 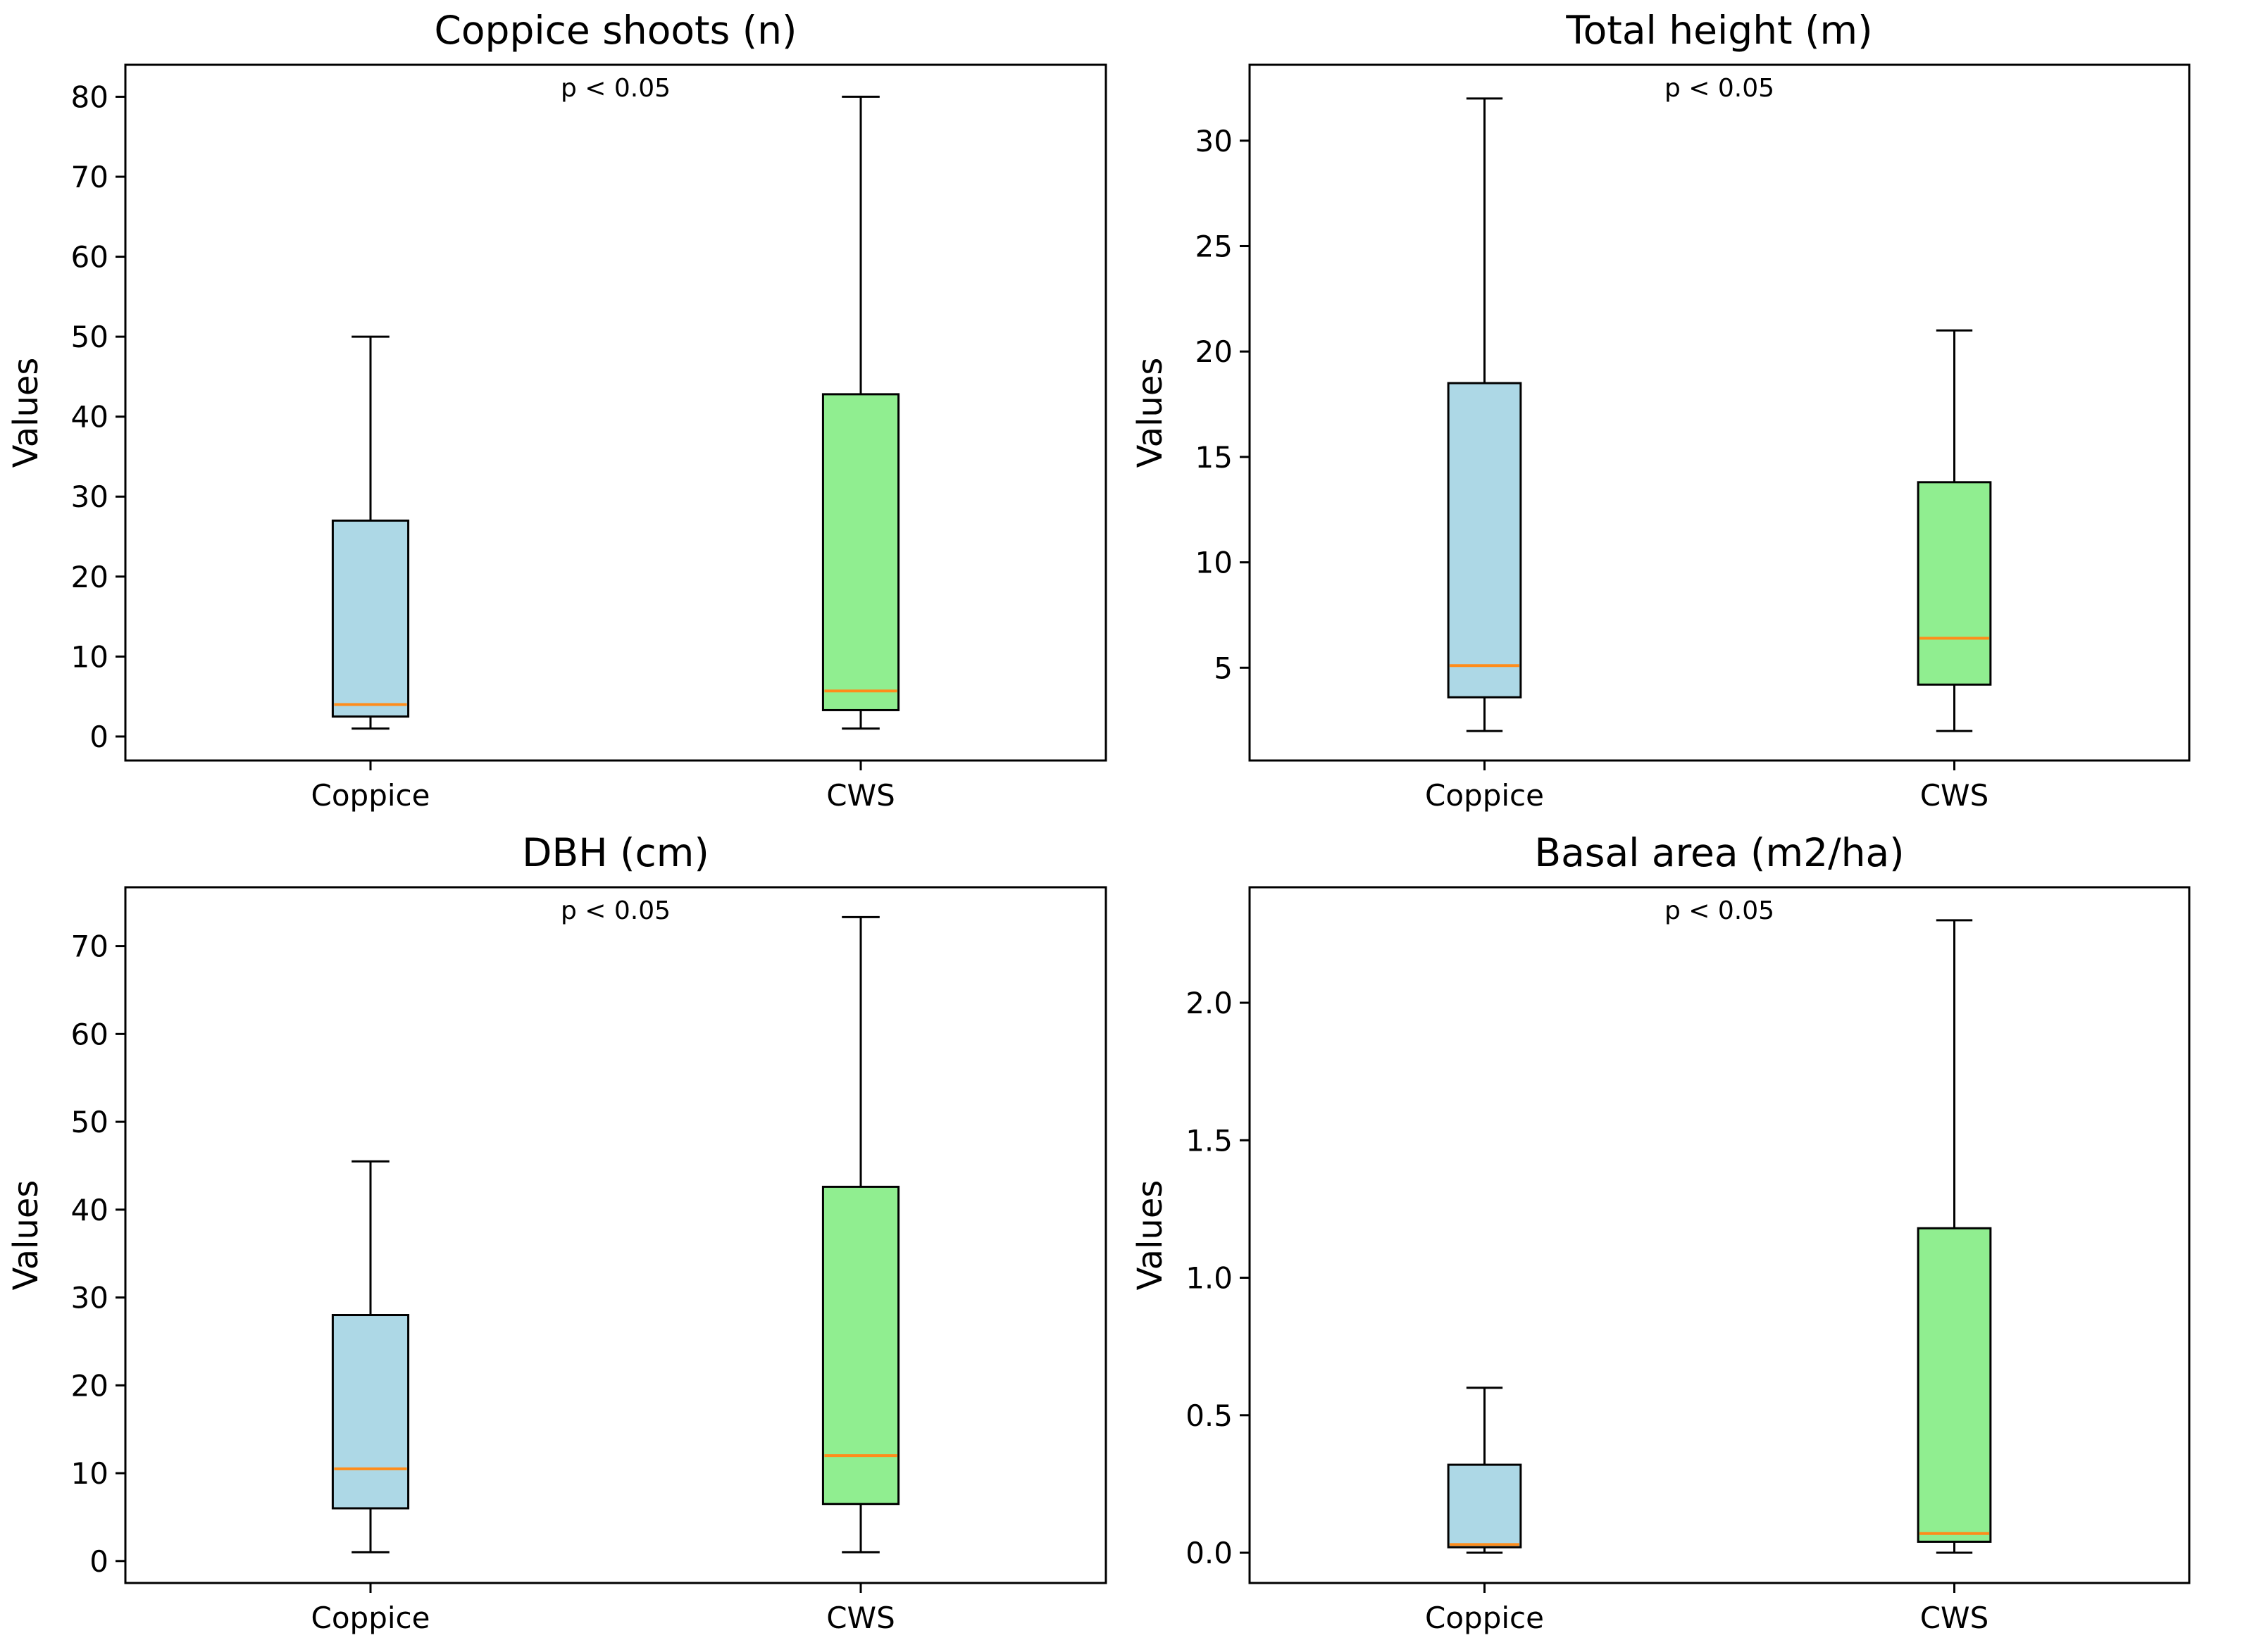 What do you see at coordinates (1214, 246) in the screenshot?
I see `y-tick-label: 25` at bounding box center [1214, 246].